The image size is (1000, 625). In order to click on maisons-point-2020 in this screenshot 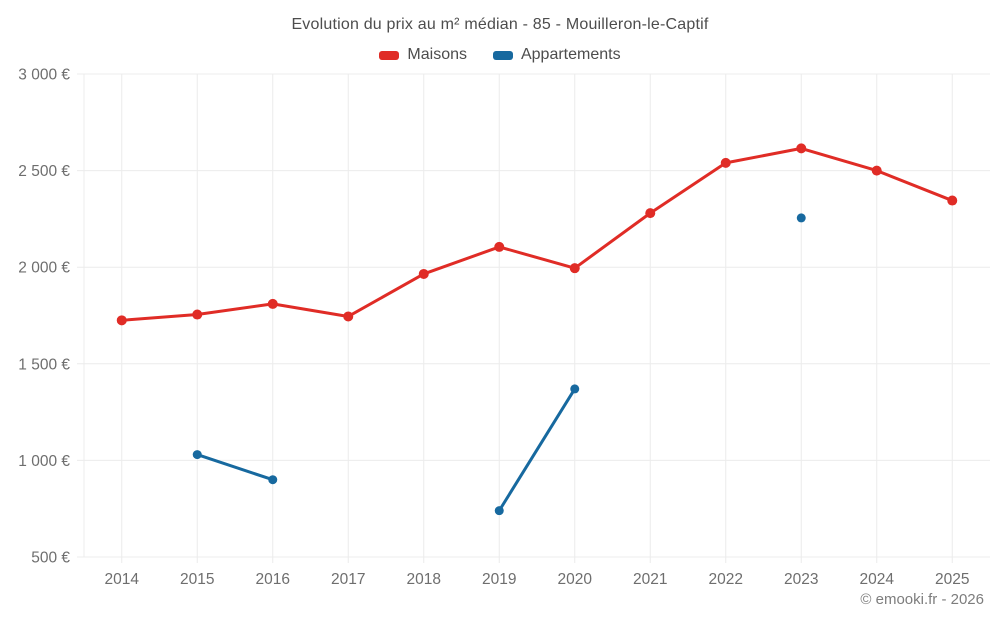, I will do `click(574, 268)`.